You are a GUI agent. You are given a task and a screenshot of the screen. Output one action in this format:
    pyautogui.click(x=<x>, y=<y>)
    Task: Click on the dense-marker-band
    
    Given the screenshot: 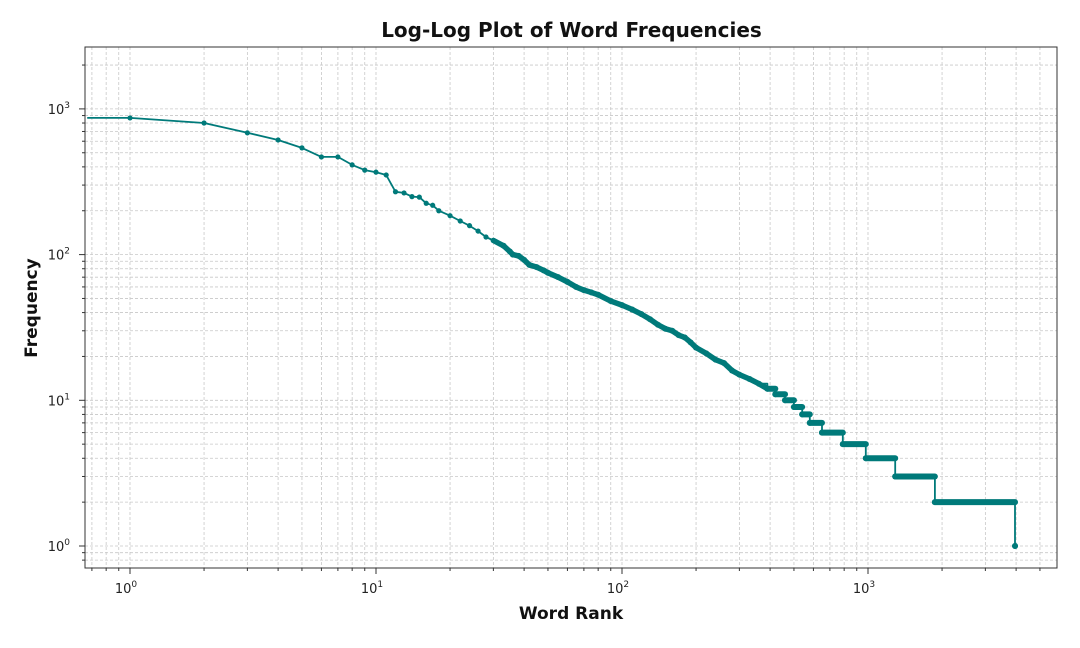 What is the action you would take?
    pyautogui.click(x=763, y=386)
    